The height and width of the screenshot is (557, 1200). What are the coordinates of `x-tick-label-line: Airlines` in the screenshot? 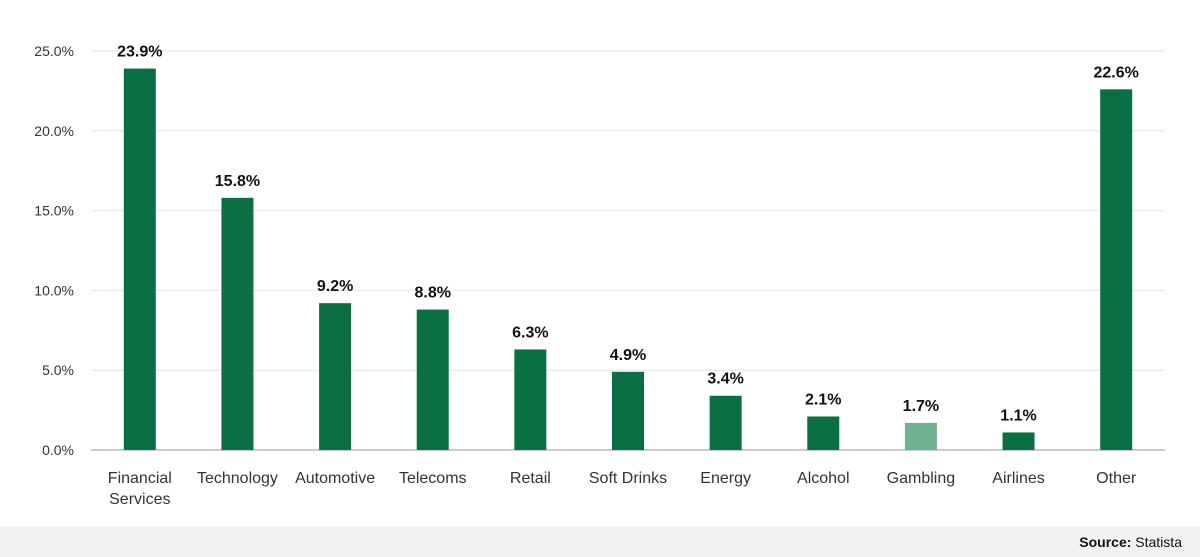 It's located at (1018, 478).